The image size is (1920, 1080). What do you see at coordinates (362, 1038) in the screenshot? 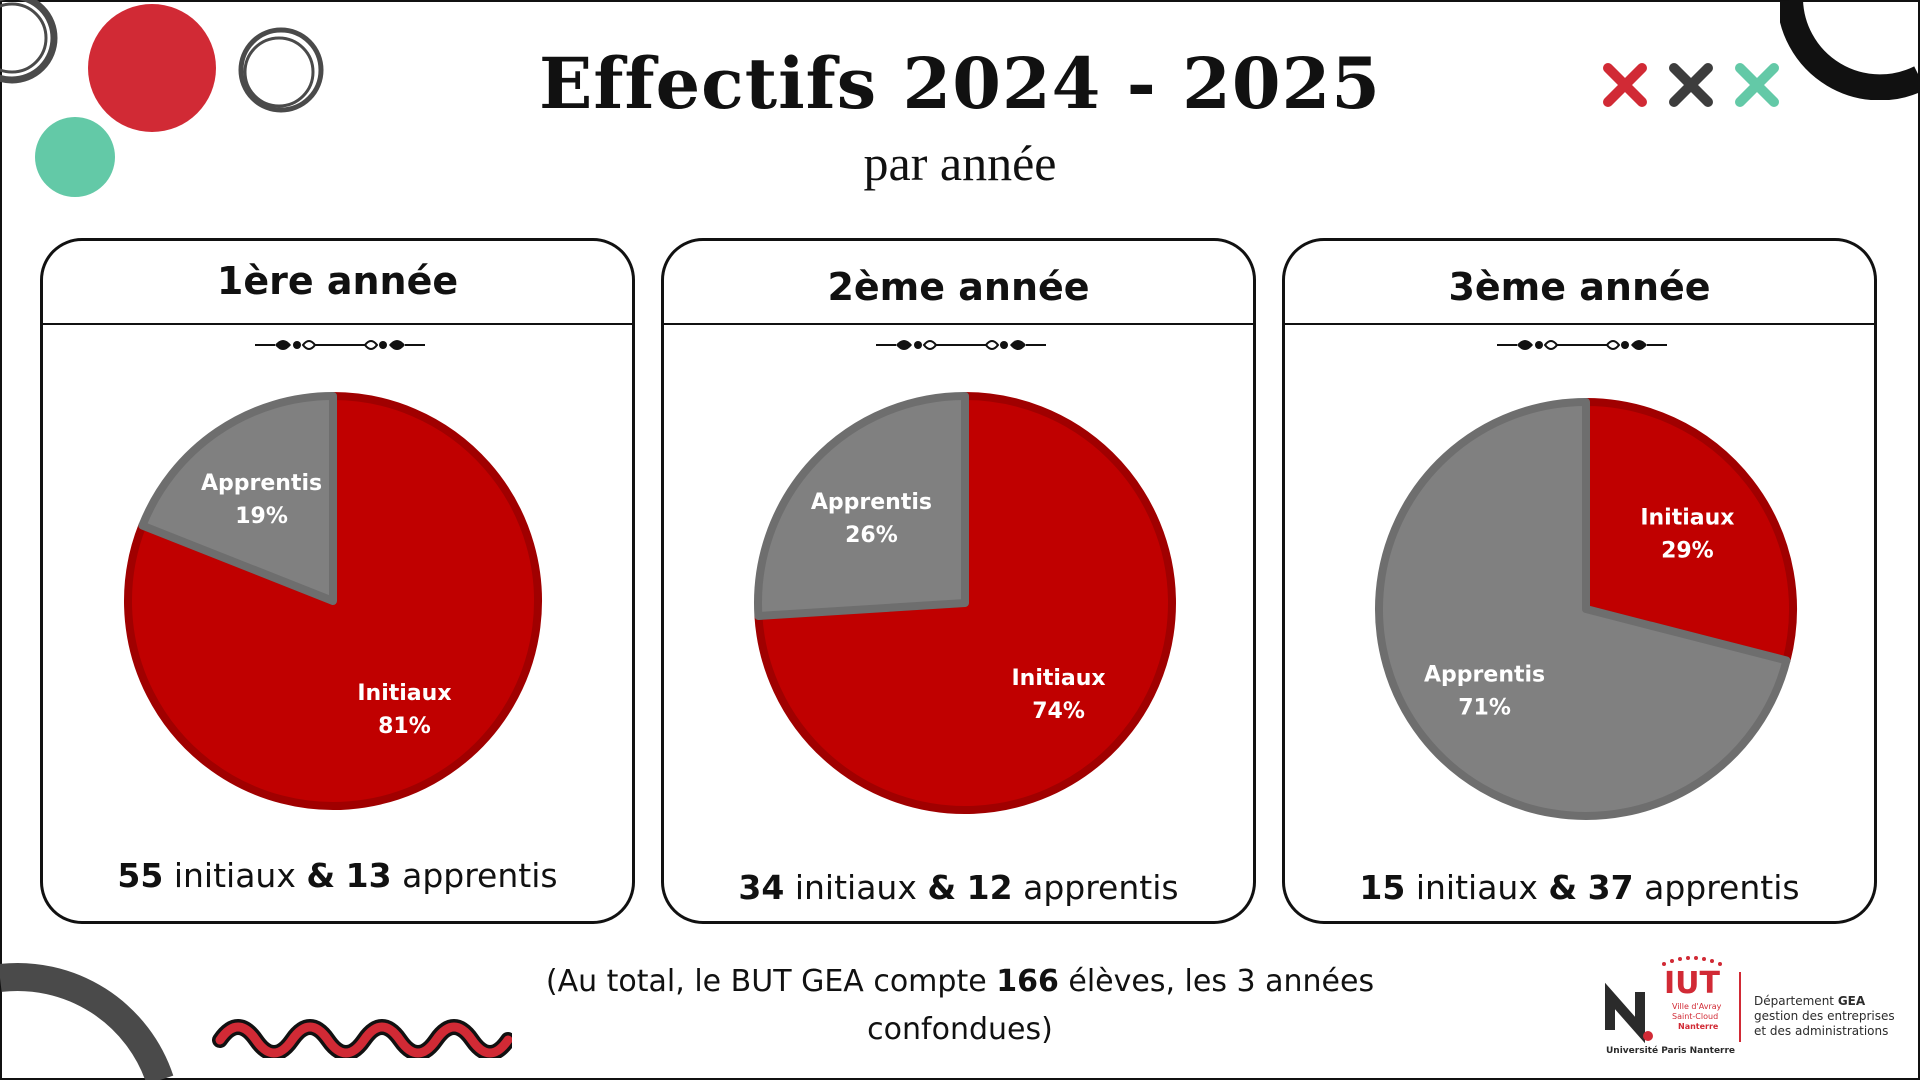
I see `decor-wave` at bounding box center [362, 1038].